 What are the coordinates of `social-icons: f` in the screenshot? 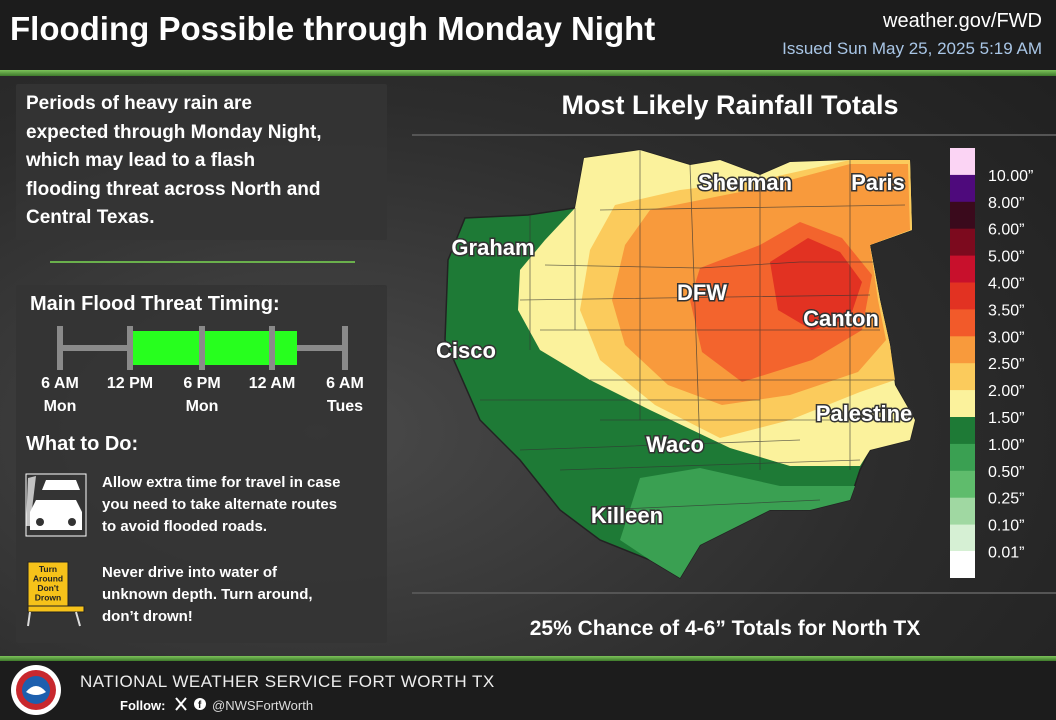 It's located at (190, 704).